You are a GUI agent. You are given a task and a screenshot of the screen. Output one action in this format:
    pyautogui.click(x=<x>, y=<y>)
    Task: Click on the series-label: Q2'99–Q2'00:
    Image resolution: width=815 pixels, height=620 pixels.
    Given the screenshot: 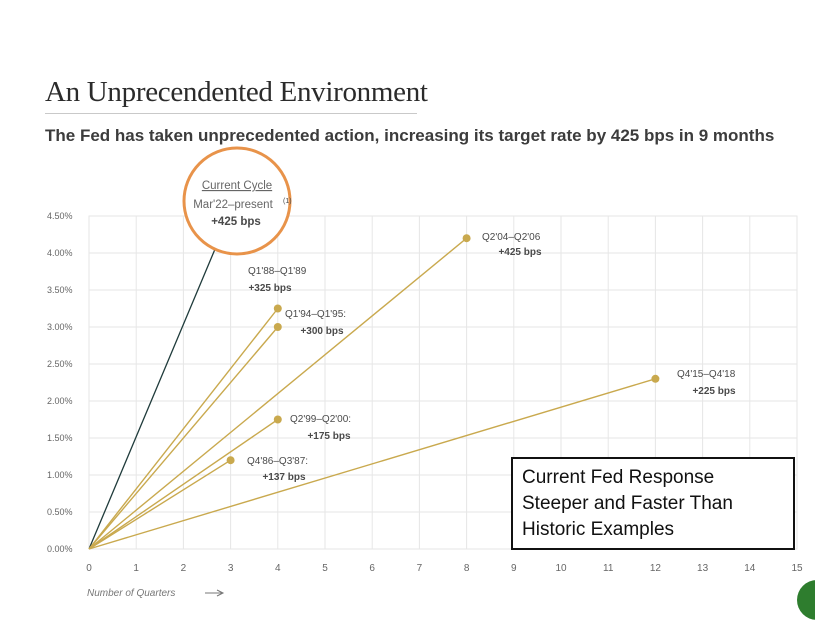 What is the action you would take?
    pyautogui.click(x=320, y=419)
    